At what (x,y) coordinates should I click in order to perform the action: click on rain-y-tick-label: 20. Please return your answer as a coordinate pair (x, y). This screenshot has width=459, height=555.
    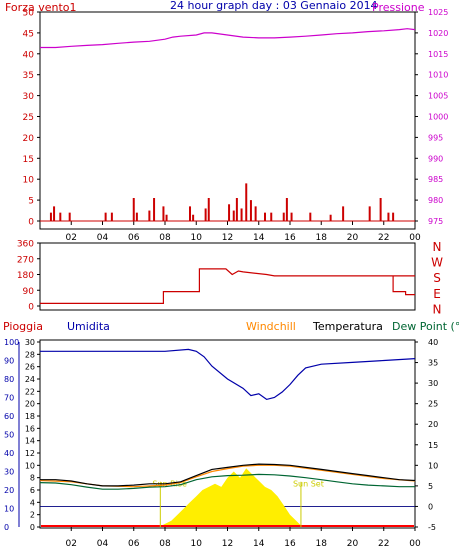
    Looking at the image, I should click on (30, 404).